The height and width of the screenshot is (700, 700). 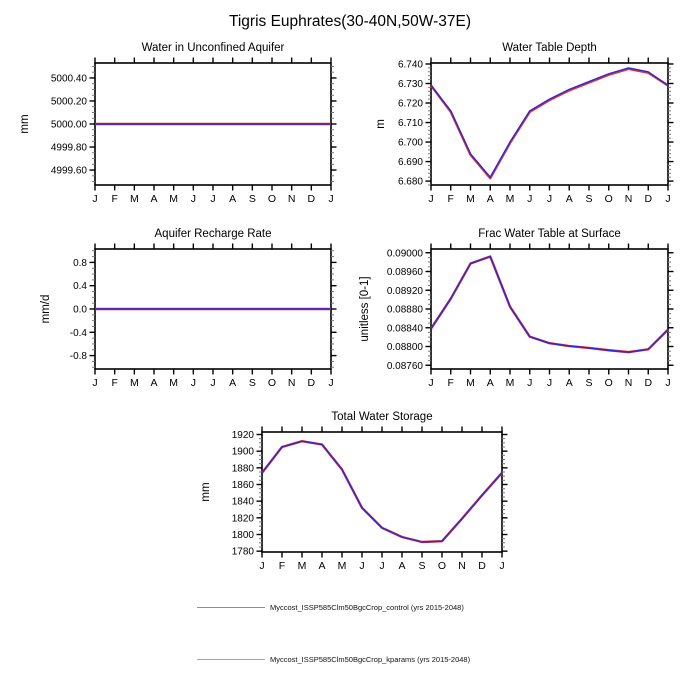 I want to click on y-tick-label: 1920, so click(x=243, y=435).